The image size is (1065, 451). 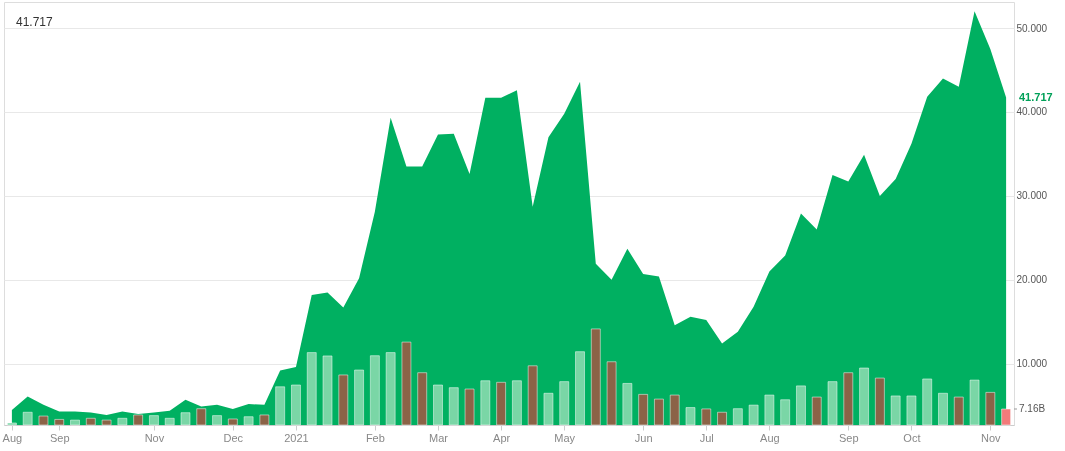 I want to click on x-tick-label: May, so click(x=565, y=437).